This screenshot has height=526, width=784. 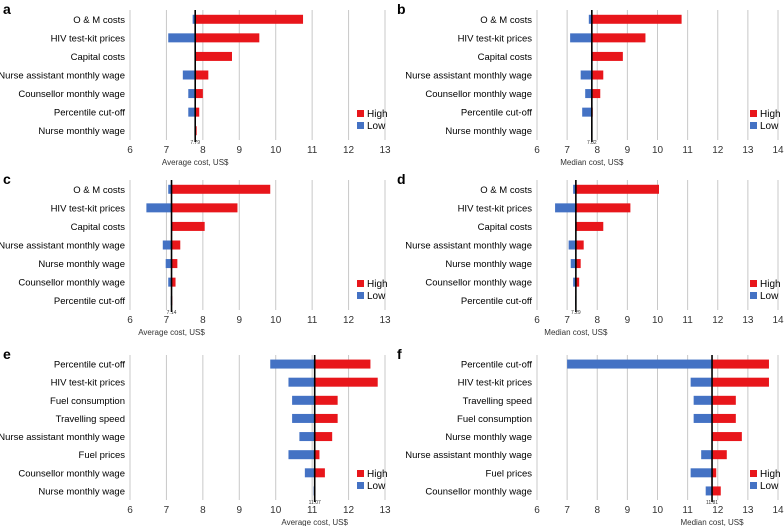 I want to click on x-tick-label: 7, so click(x=167, y=510).